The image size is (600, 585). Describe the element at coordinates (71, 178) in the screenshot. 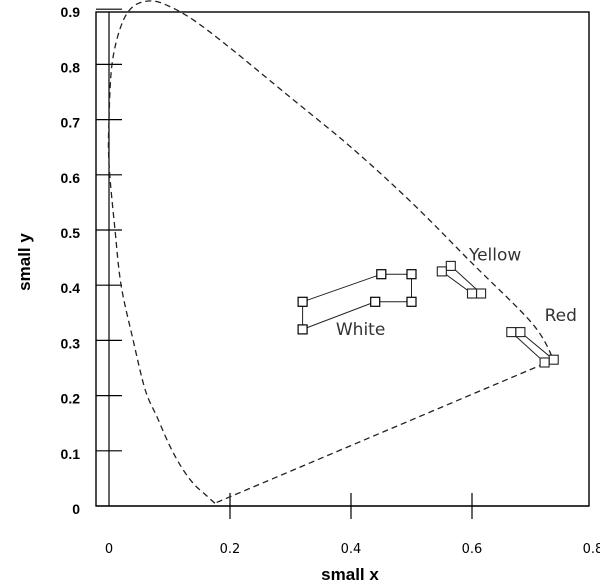

I see `y-tick-label: 0.6` at that location.